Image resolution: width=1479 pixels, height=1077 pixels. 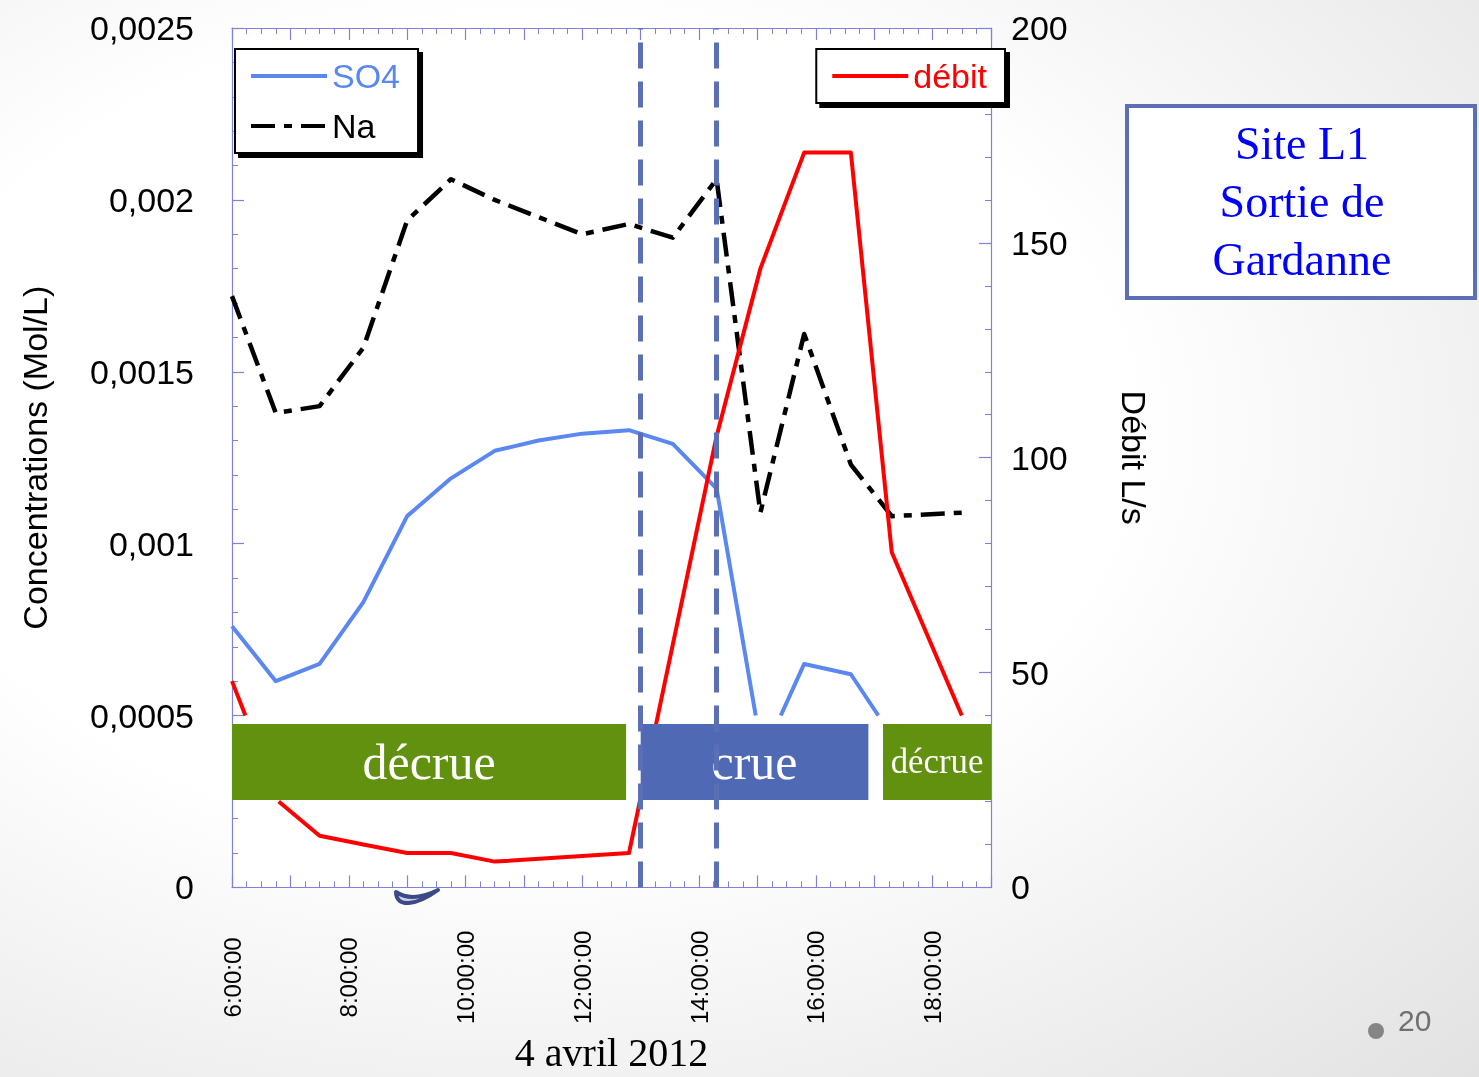 I want to click on x-tick-label: 10:00:00, so click(x=466, y=977).